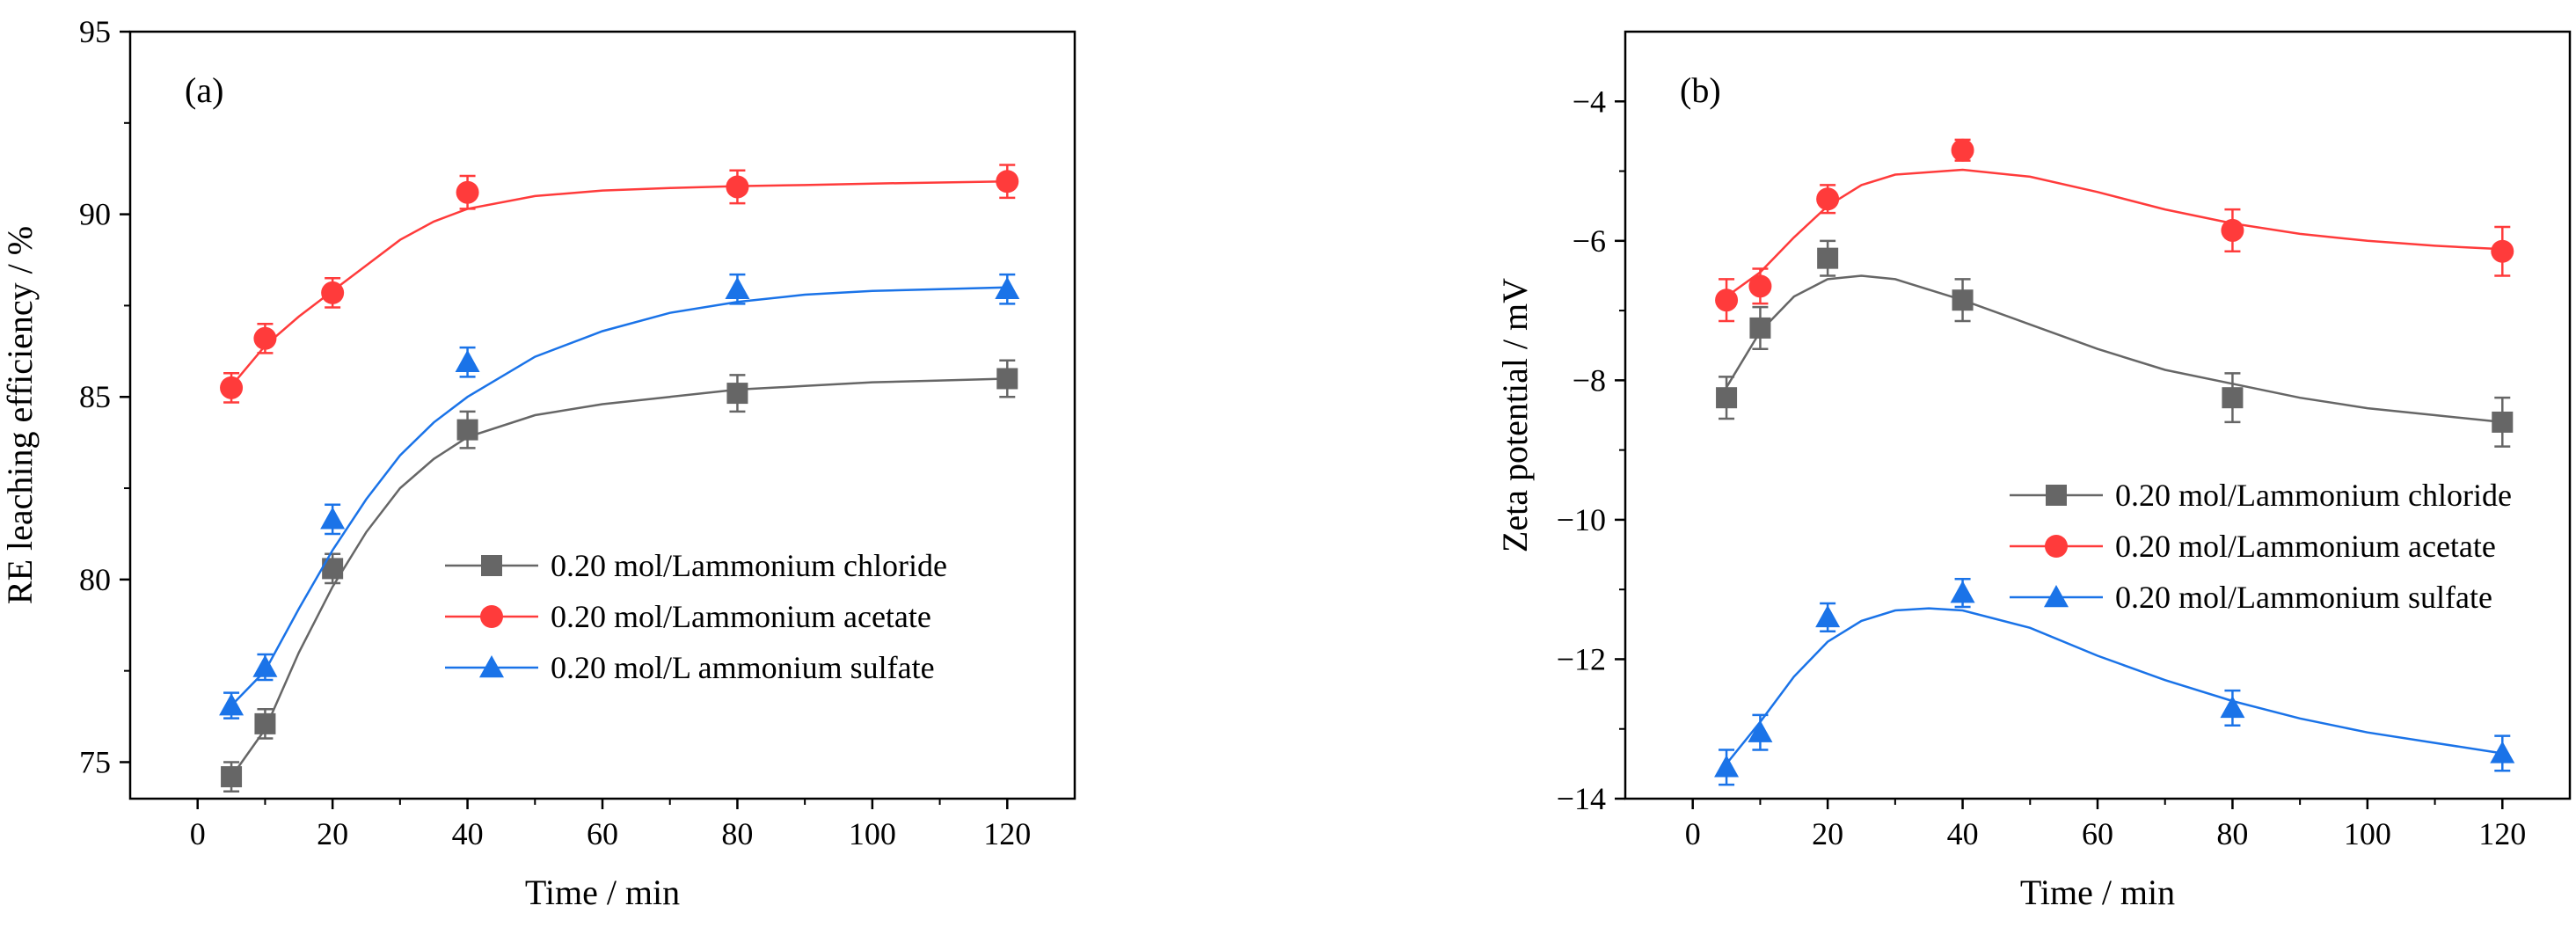 The image size is (2576, 935). I want to click on y-tick-label: −14, so click(1581, 799).